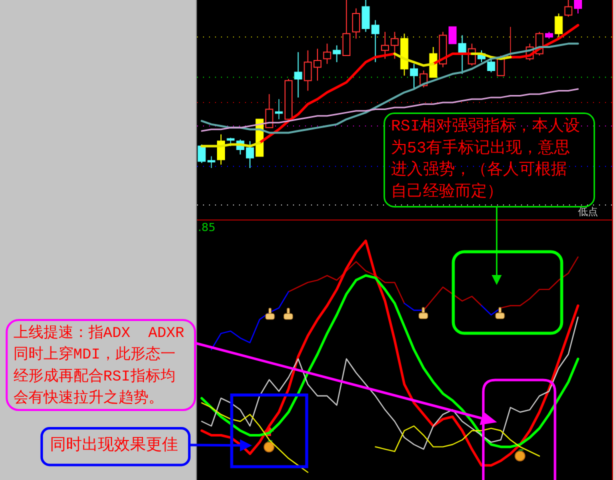  Describe the element at coordinates (588, 212) in the screenshot. I see `text: 低点` at that location.